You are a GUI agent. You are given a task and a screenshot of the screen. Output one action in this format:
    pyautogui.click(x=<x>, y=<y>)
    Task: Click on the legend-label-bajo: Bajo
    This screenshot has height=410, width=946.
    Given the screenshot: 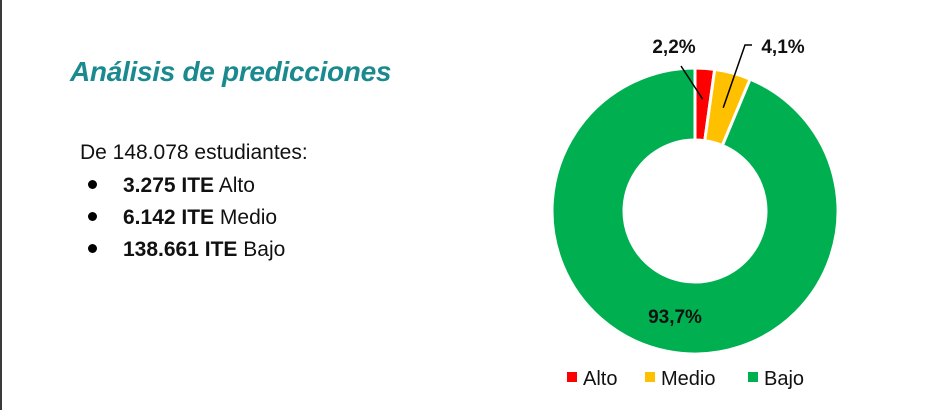 What is the action you would take?
    pyautogui.click(x=784, y=379)
    